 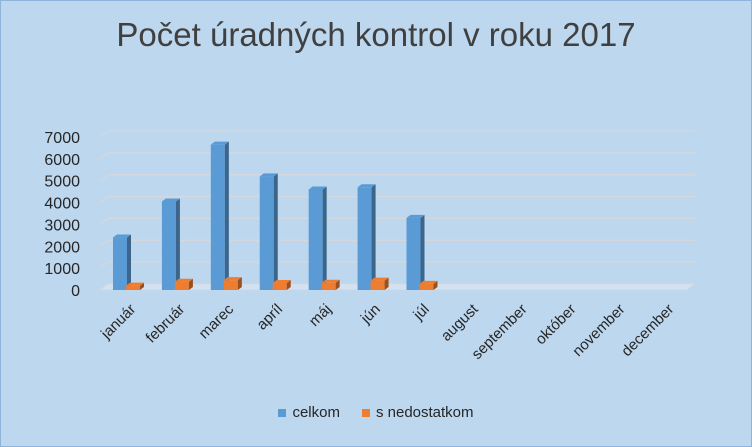 I want to click on y-tick-label: 6000, so click(x=62, y=160).